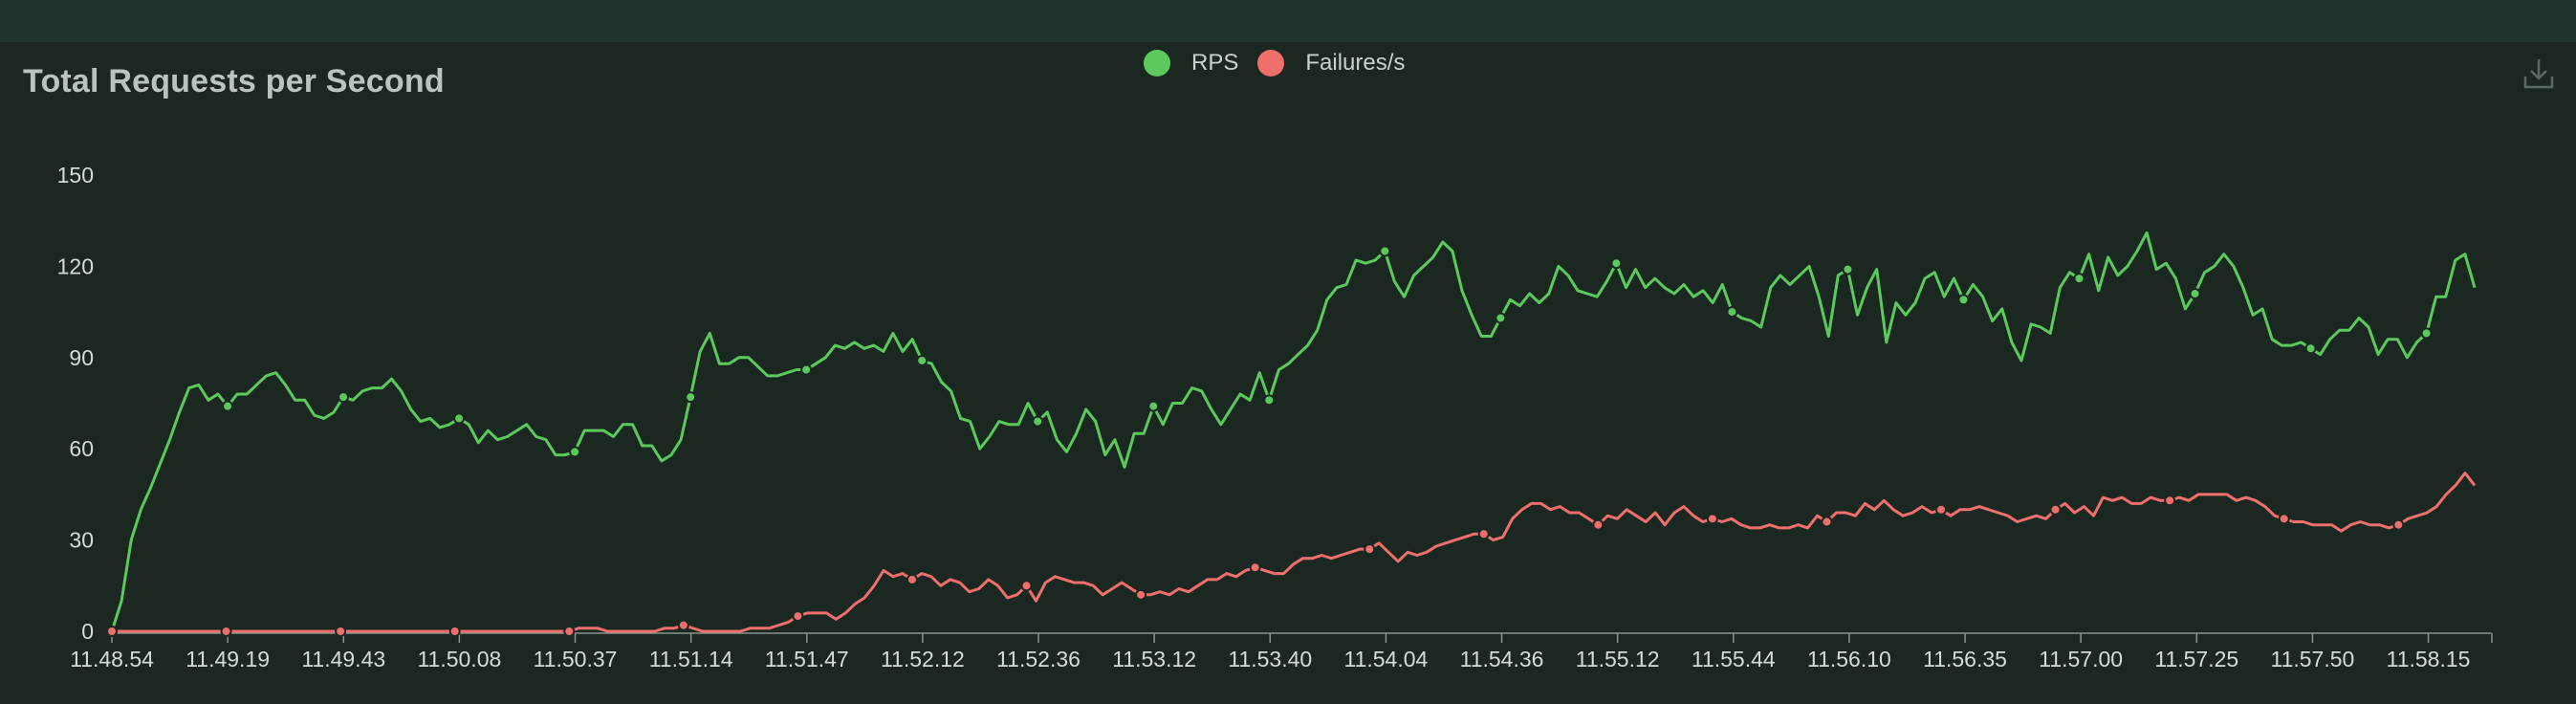 The width and height of the screenshot is (2576, 704). Describe the element at coordinates (1849, 659) in the screenshot. I see `x-tick-label: 11.56.10` at that location.